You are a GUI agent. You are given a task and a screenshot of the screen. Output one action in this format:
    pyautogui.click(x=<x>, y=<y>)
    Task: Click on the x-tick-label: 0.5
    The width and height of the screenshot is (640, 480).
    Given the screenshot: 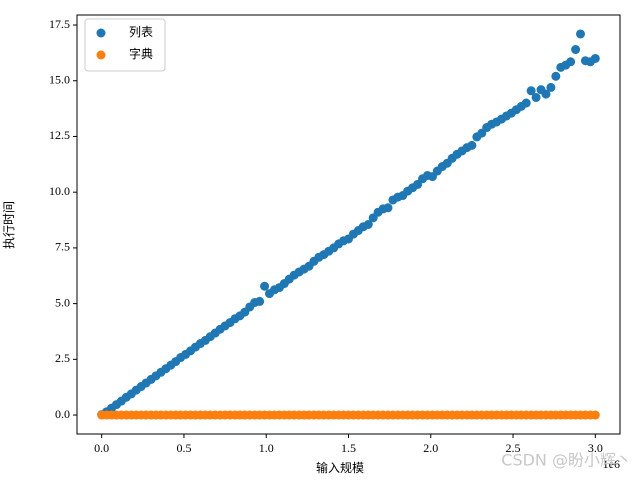 What is the action you would take?
    pyautogui.click(x=183, y=448)
    